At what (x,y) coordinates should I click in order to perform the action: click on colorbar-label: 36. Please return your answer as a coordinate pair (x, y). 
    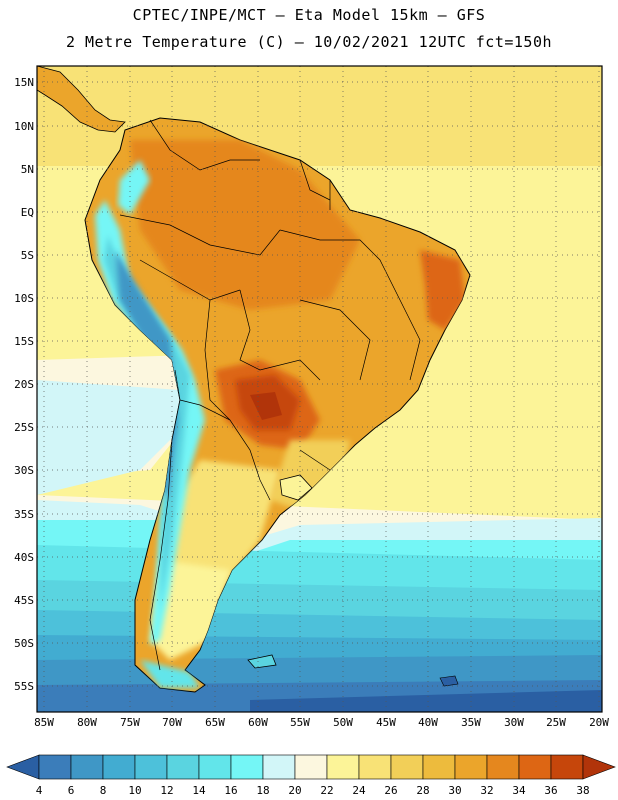
    Looking at the image, I should click on (551, 790).